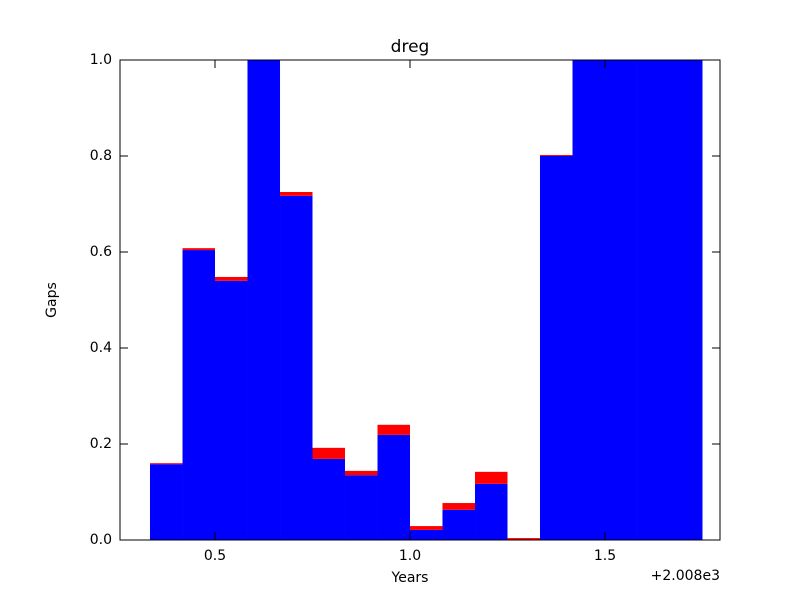 This screenshot has height=600, width=800. What do you see at coordinates (101, 156) in the screenshot?
I see `y-tick-label: 0.8` at bounding box center [101, 156].